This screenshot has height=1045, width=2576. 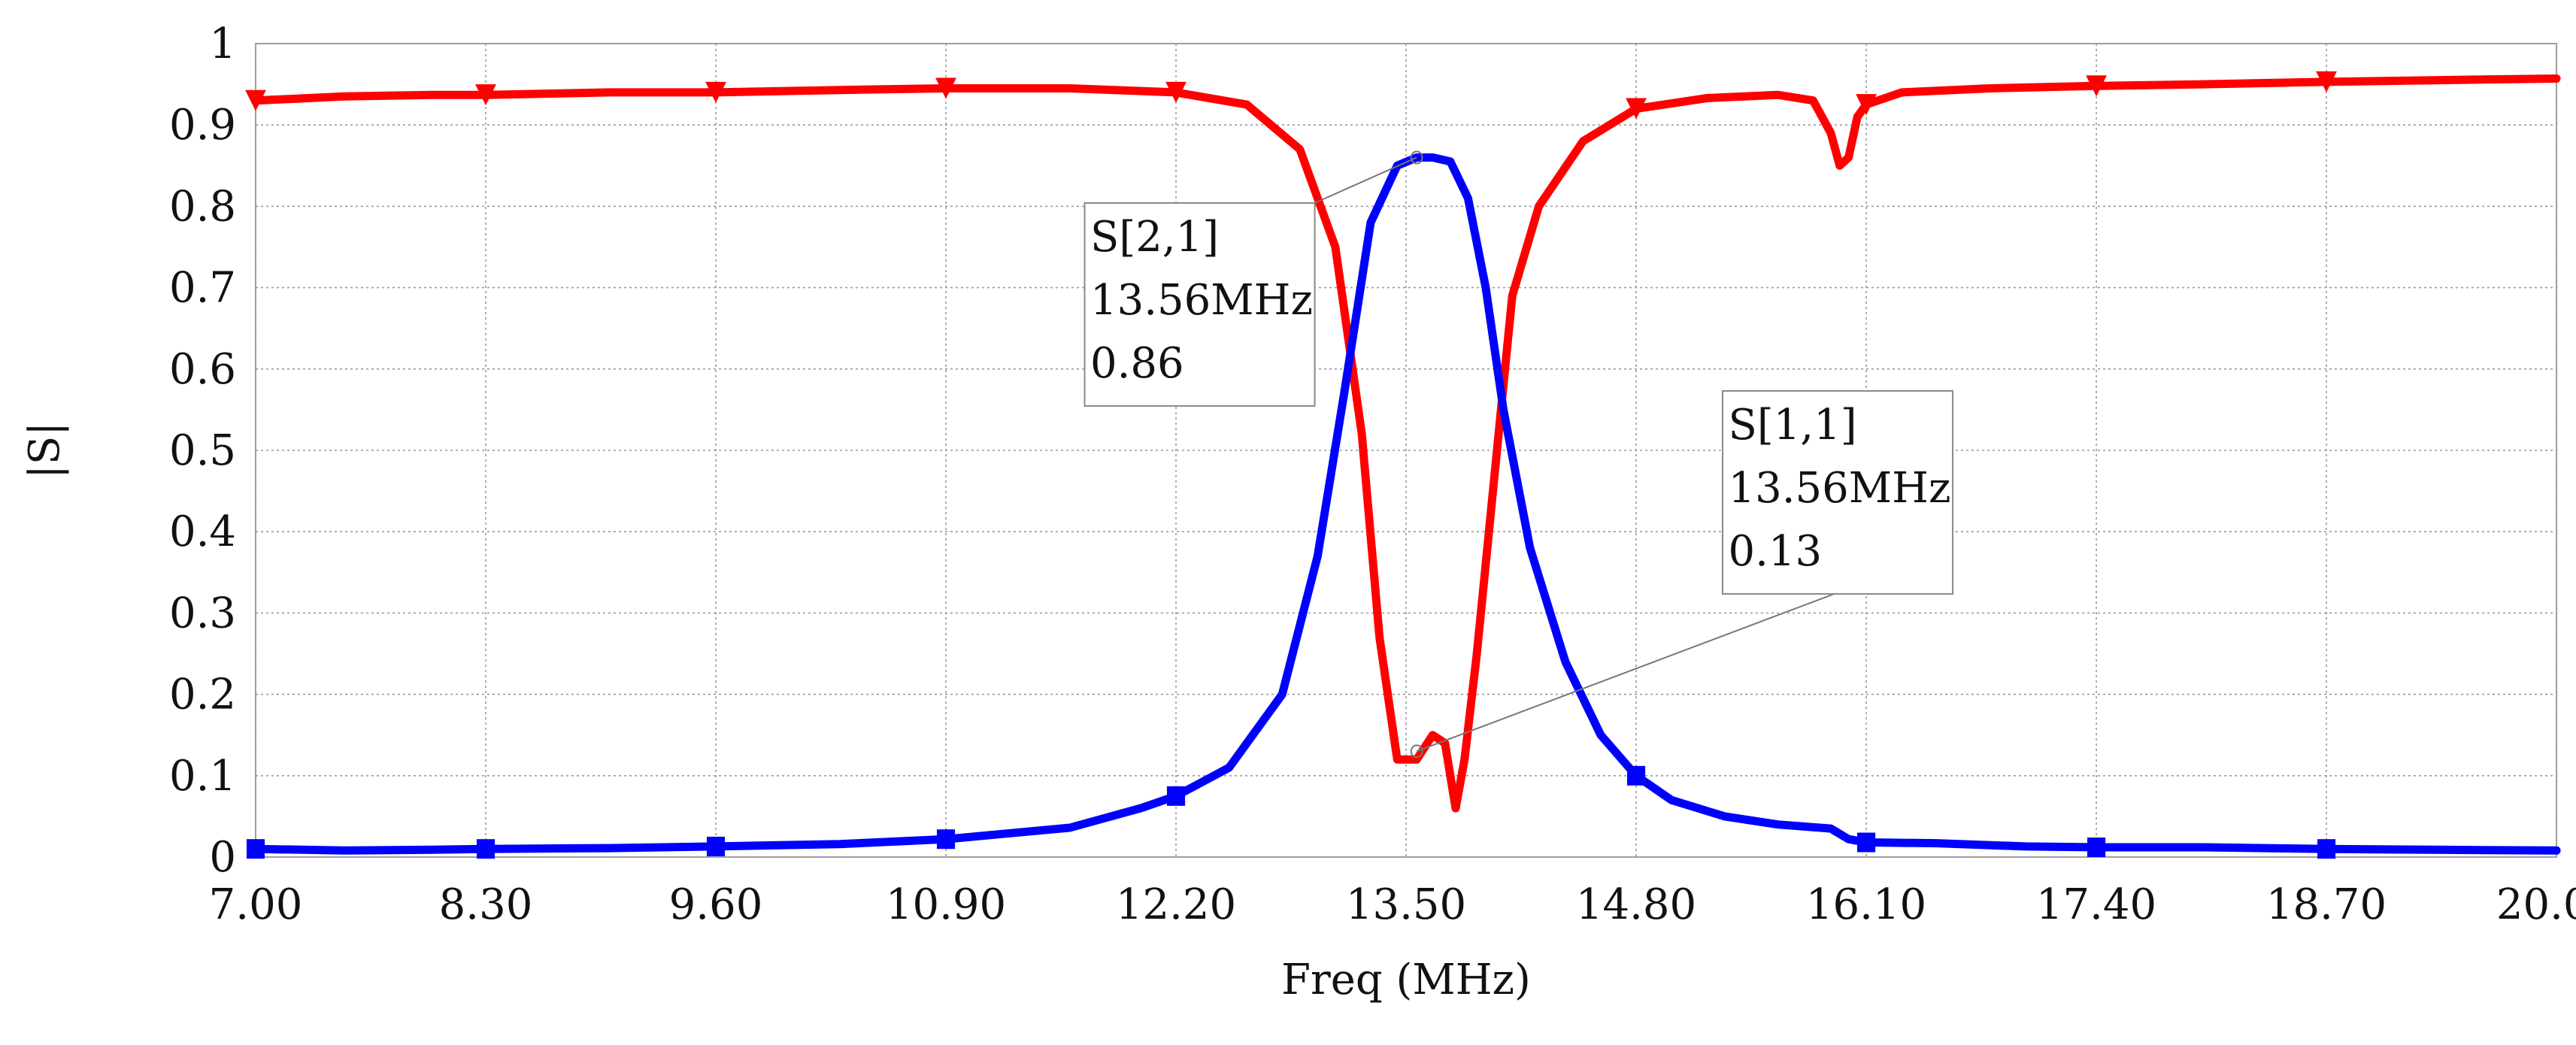 What do you see at coordinates (2096, 904) in the screenshot?
I see `x-tick-label: 17.40` at bounding box center [2096, 904].